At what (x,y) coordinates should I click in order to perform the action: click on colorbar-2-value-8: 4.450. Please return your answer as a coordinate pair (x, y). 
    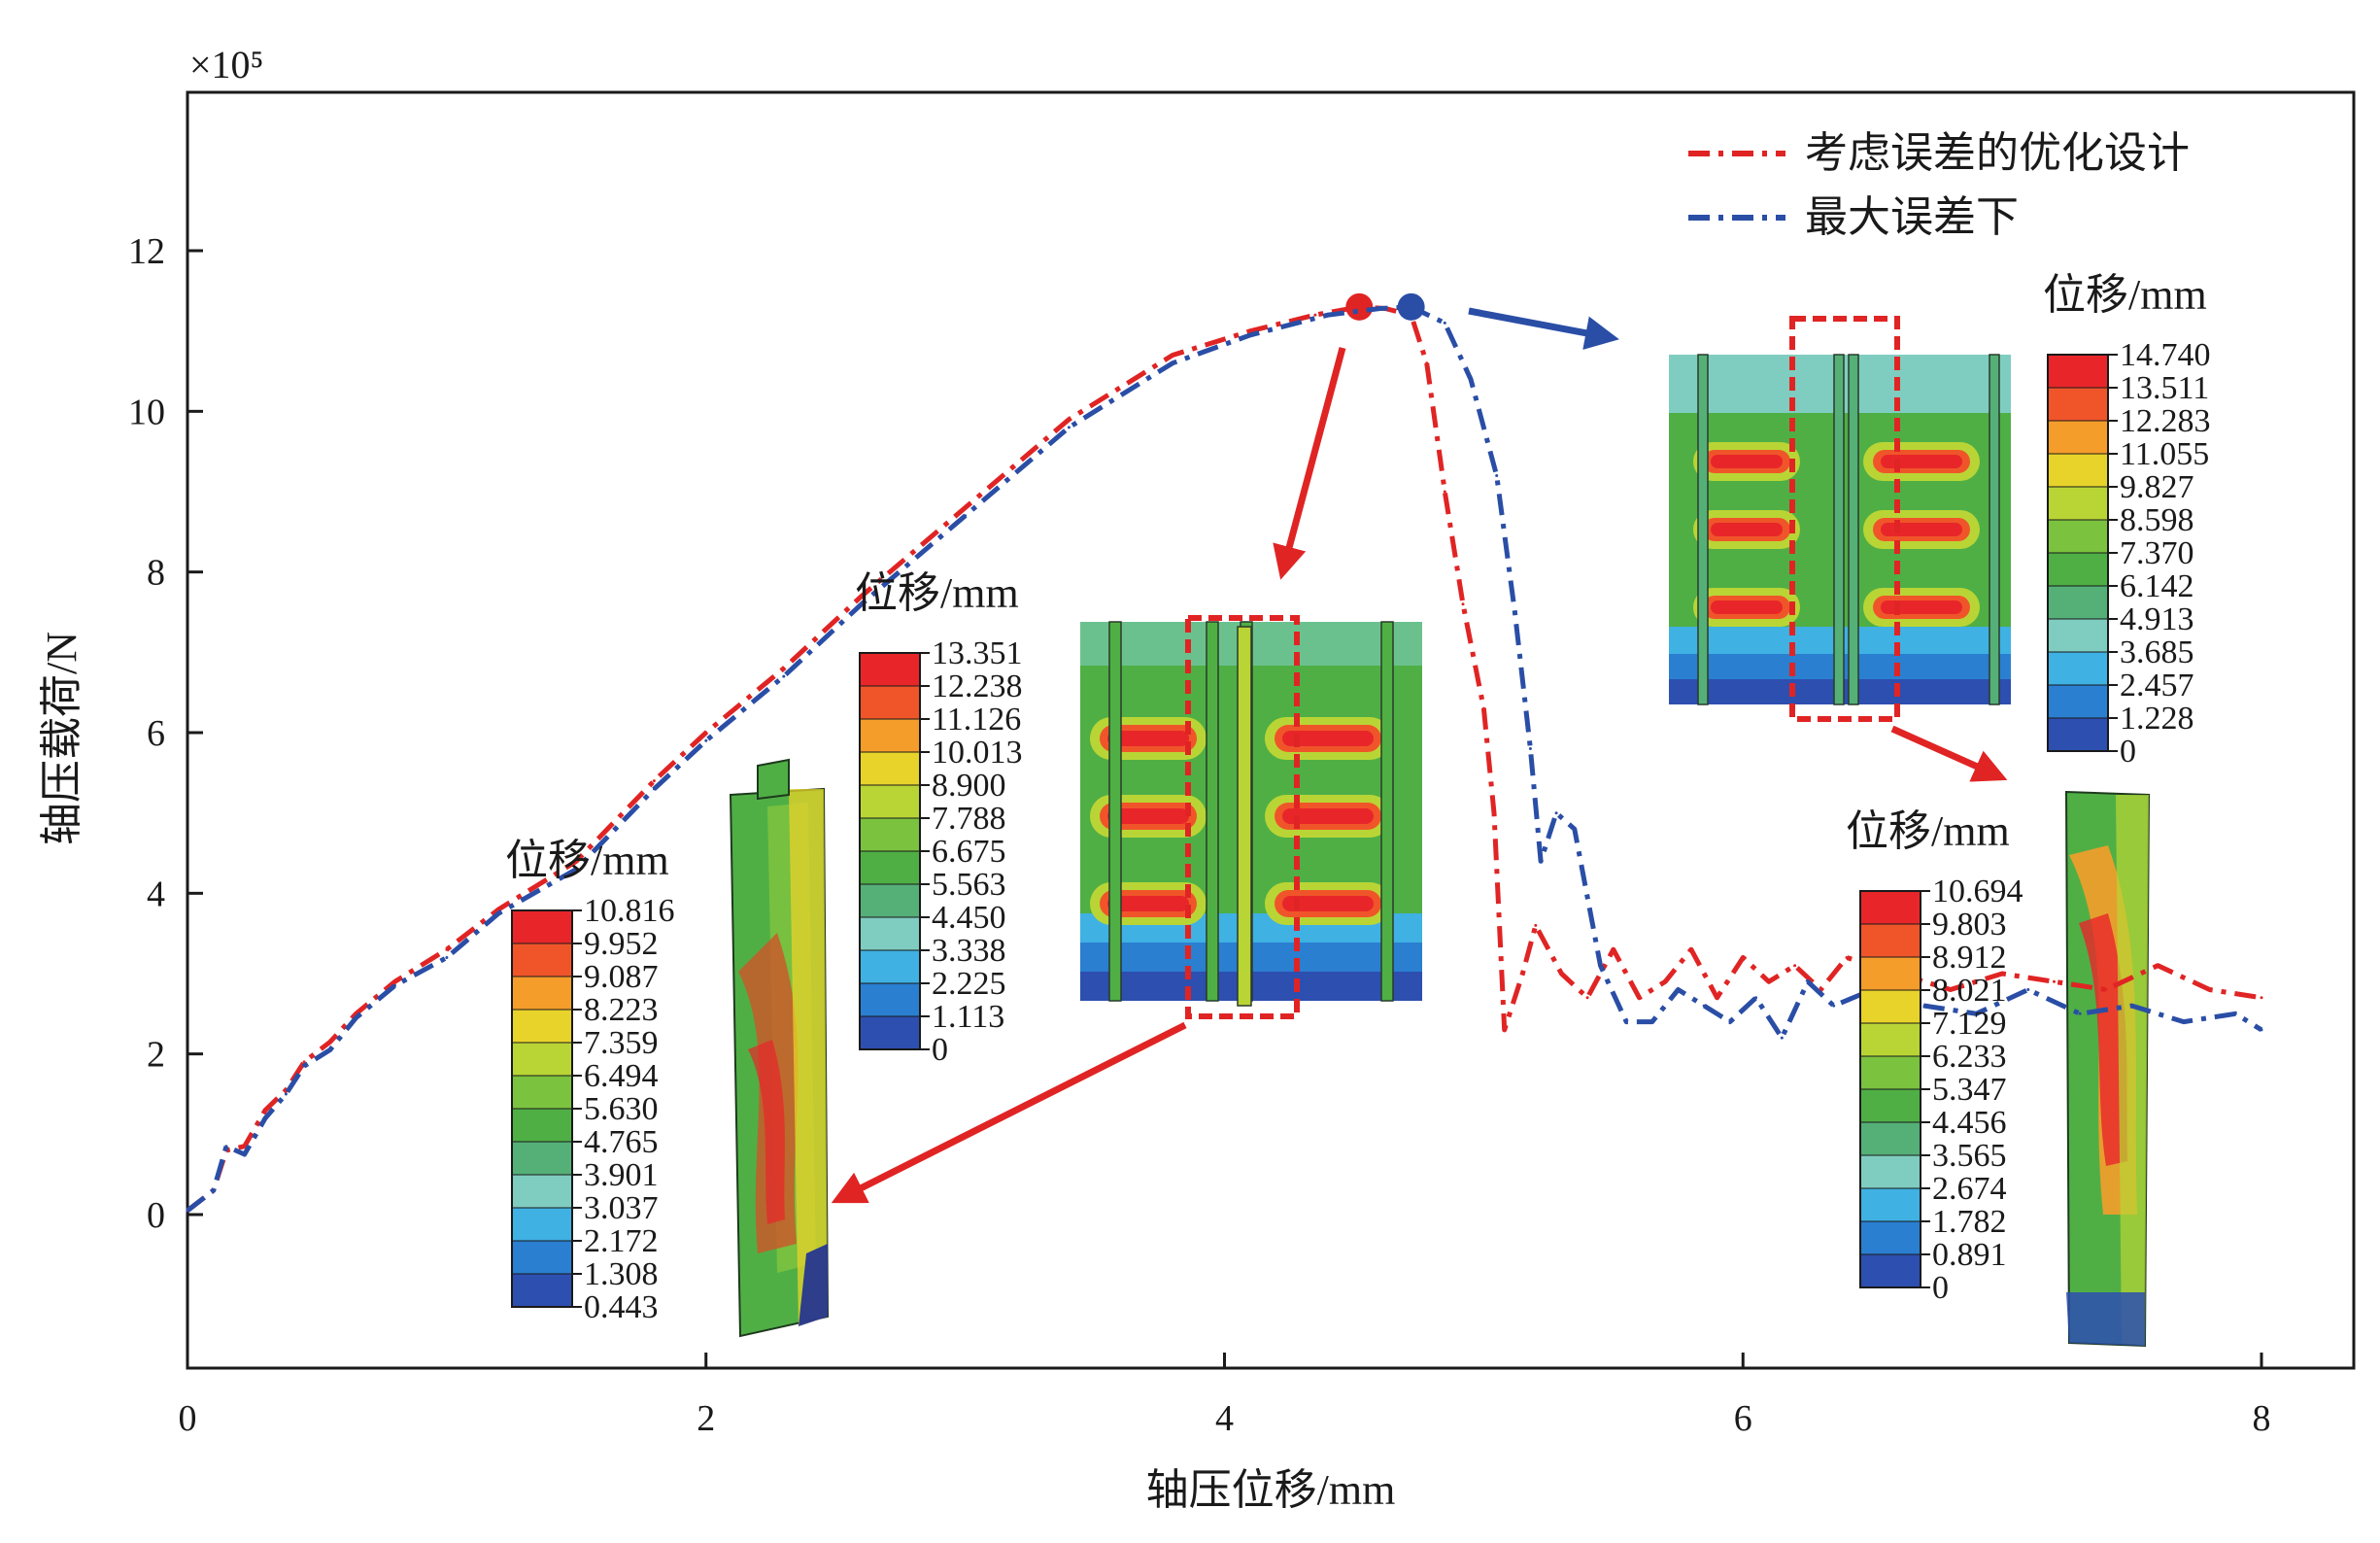
    Looking at the image, I should click on (969, 918).